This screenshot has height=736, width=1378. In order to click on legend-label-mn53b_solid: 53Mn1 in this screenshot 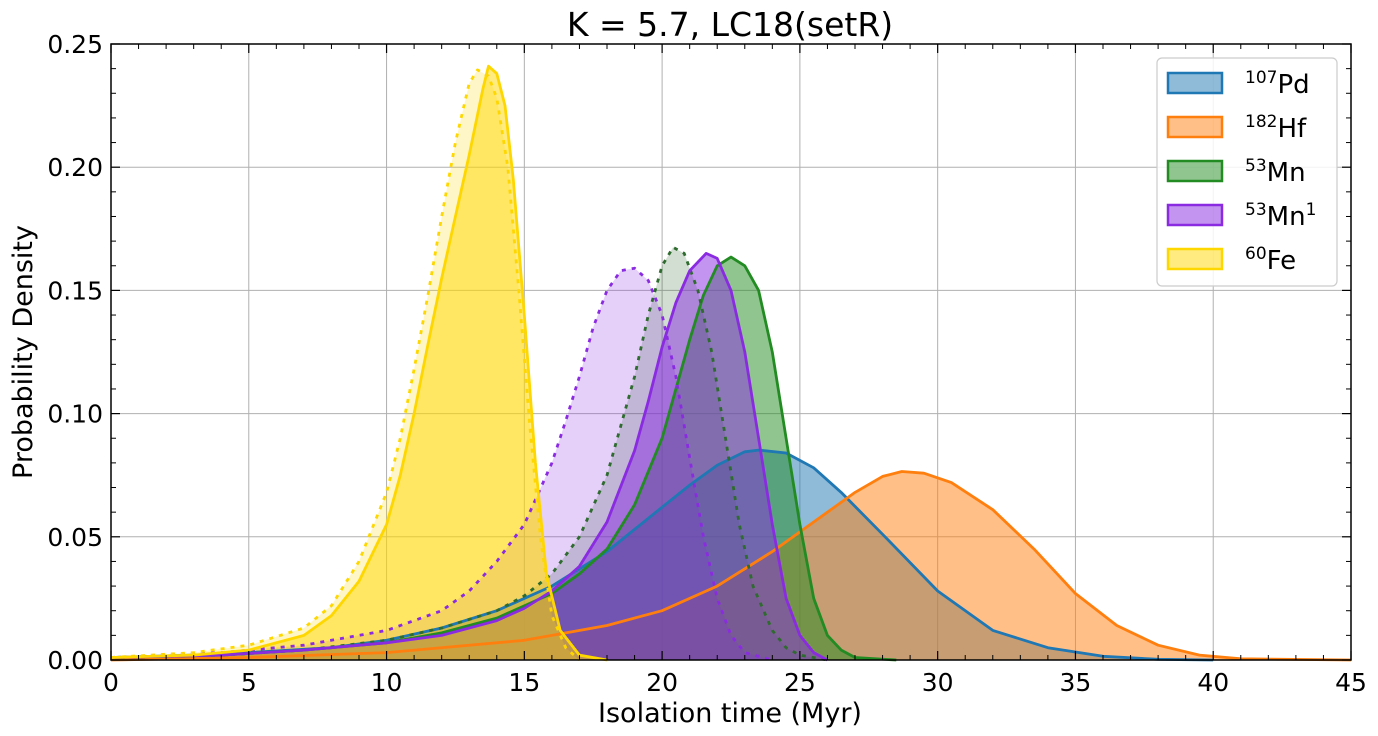, I will do `click(1280, 216)`.